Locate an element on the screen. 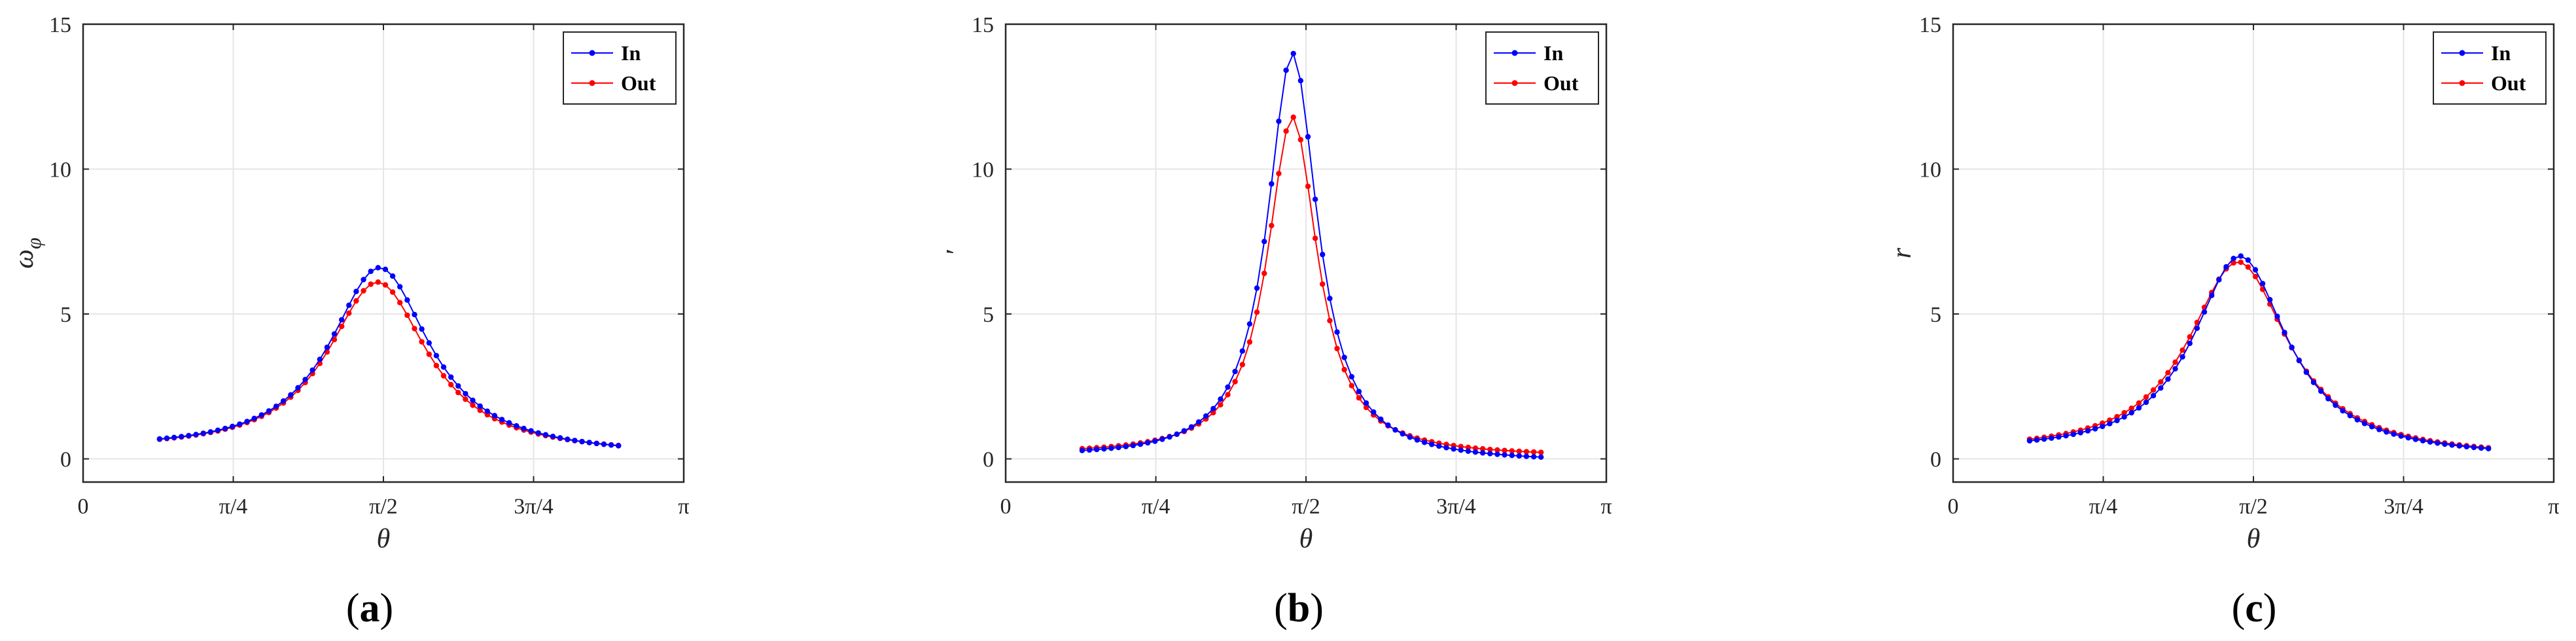 The image size is (2576, 641). panel-label-a: (a) is located at coordinates (370, 608).